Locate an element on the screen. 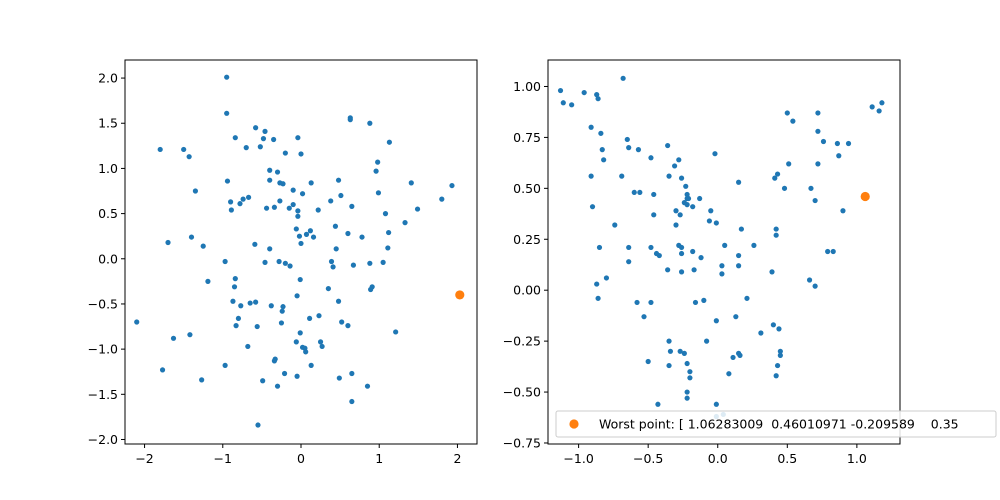  y-tick-label: 0.50 is located at coordinates (527, 188).